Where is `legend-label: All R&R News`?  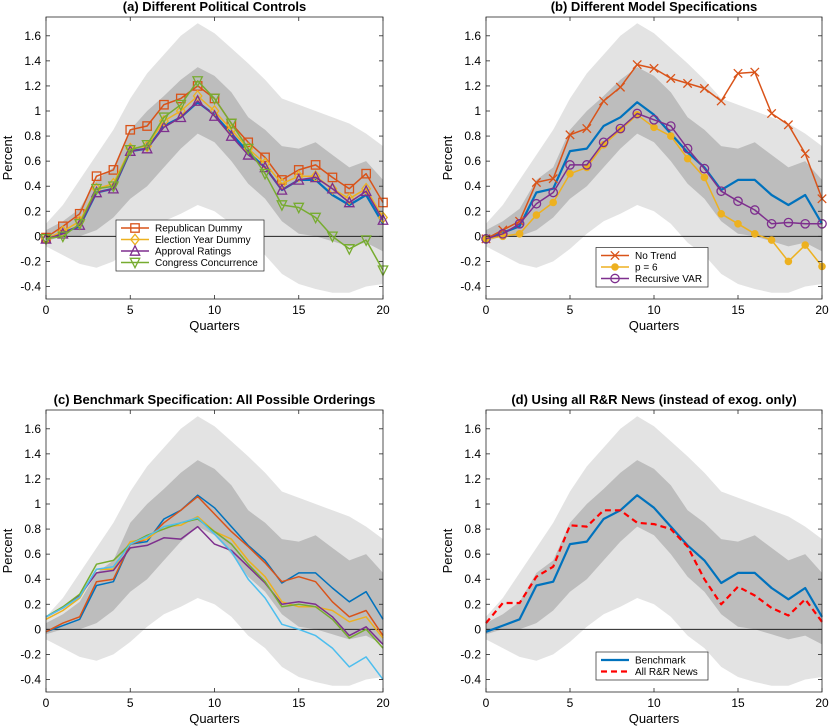
legend-label: All R&R News is located at coordinates (666, 672).